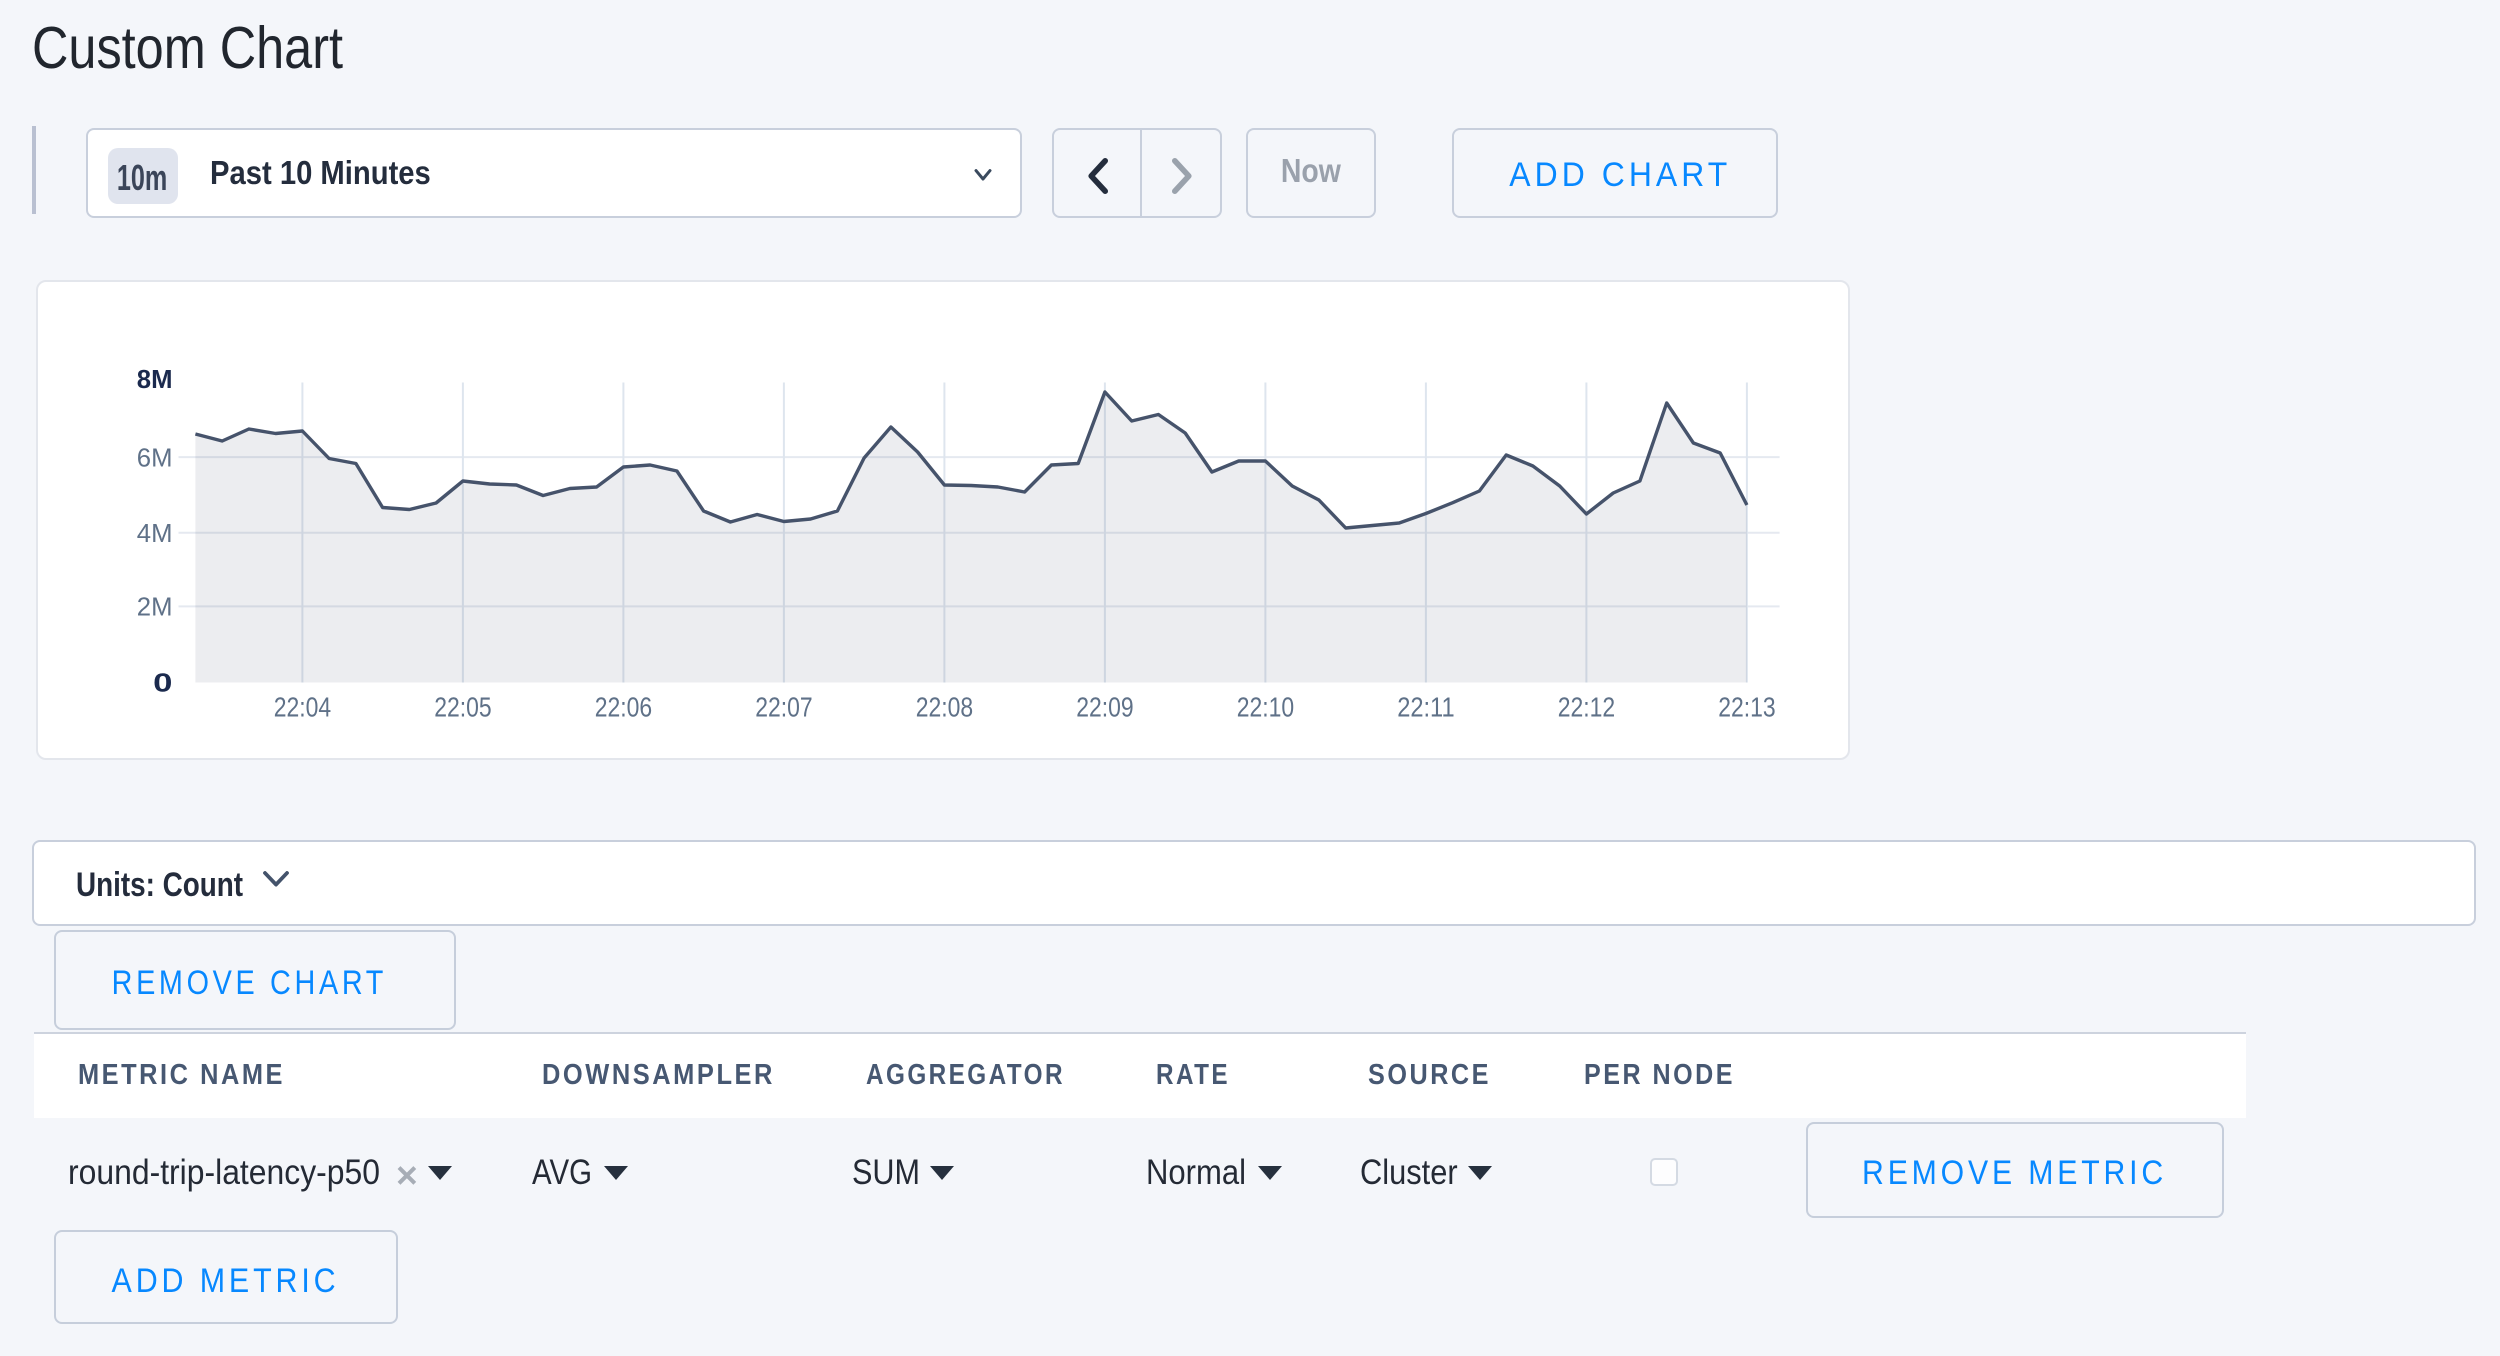  I want to click on svg-text: 22:10, so click(1264, 706).